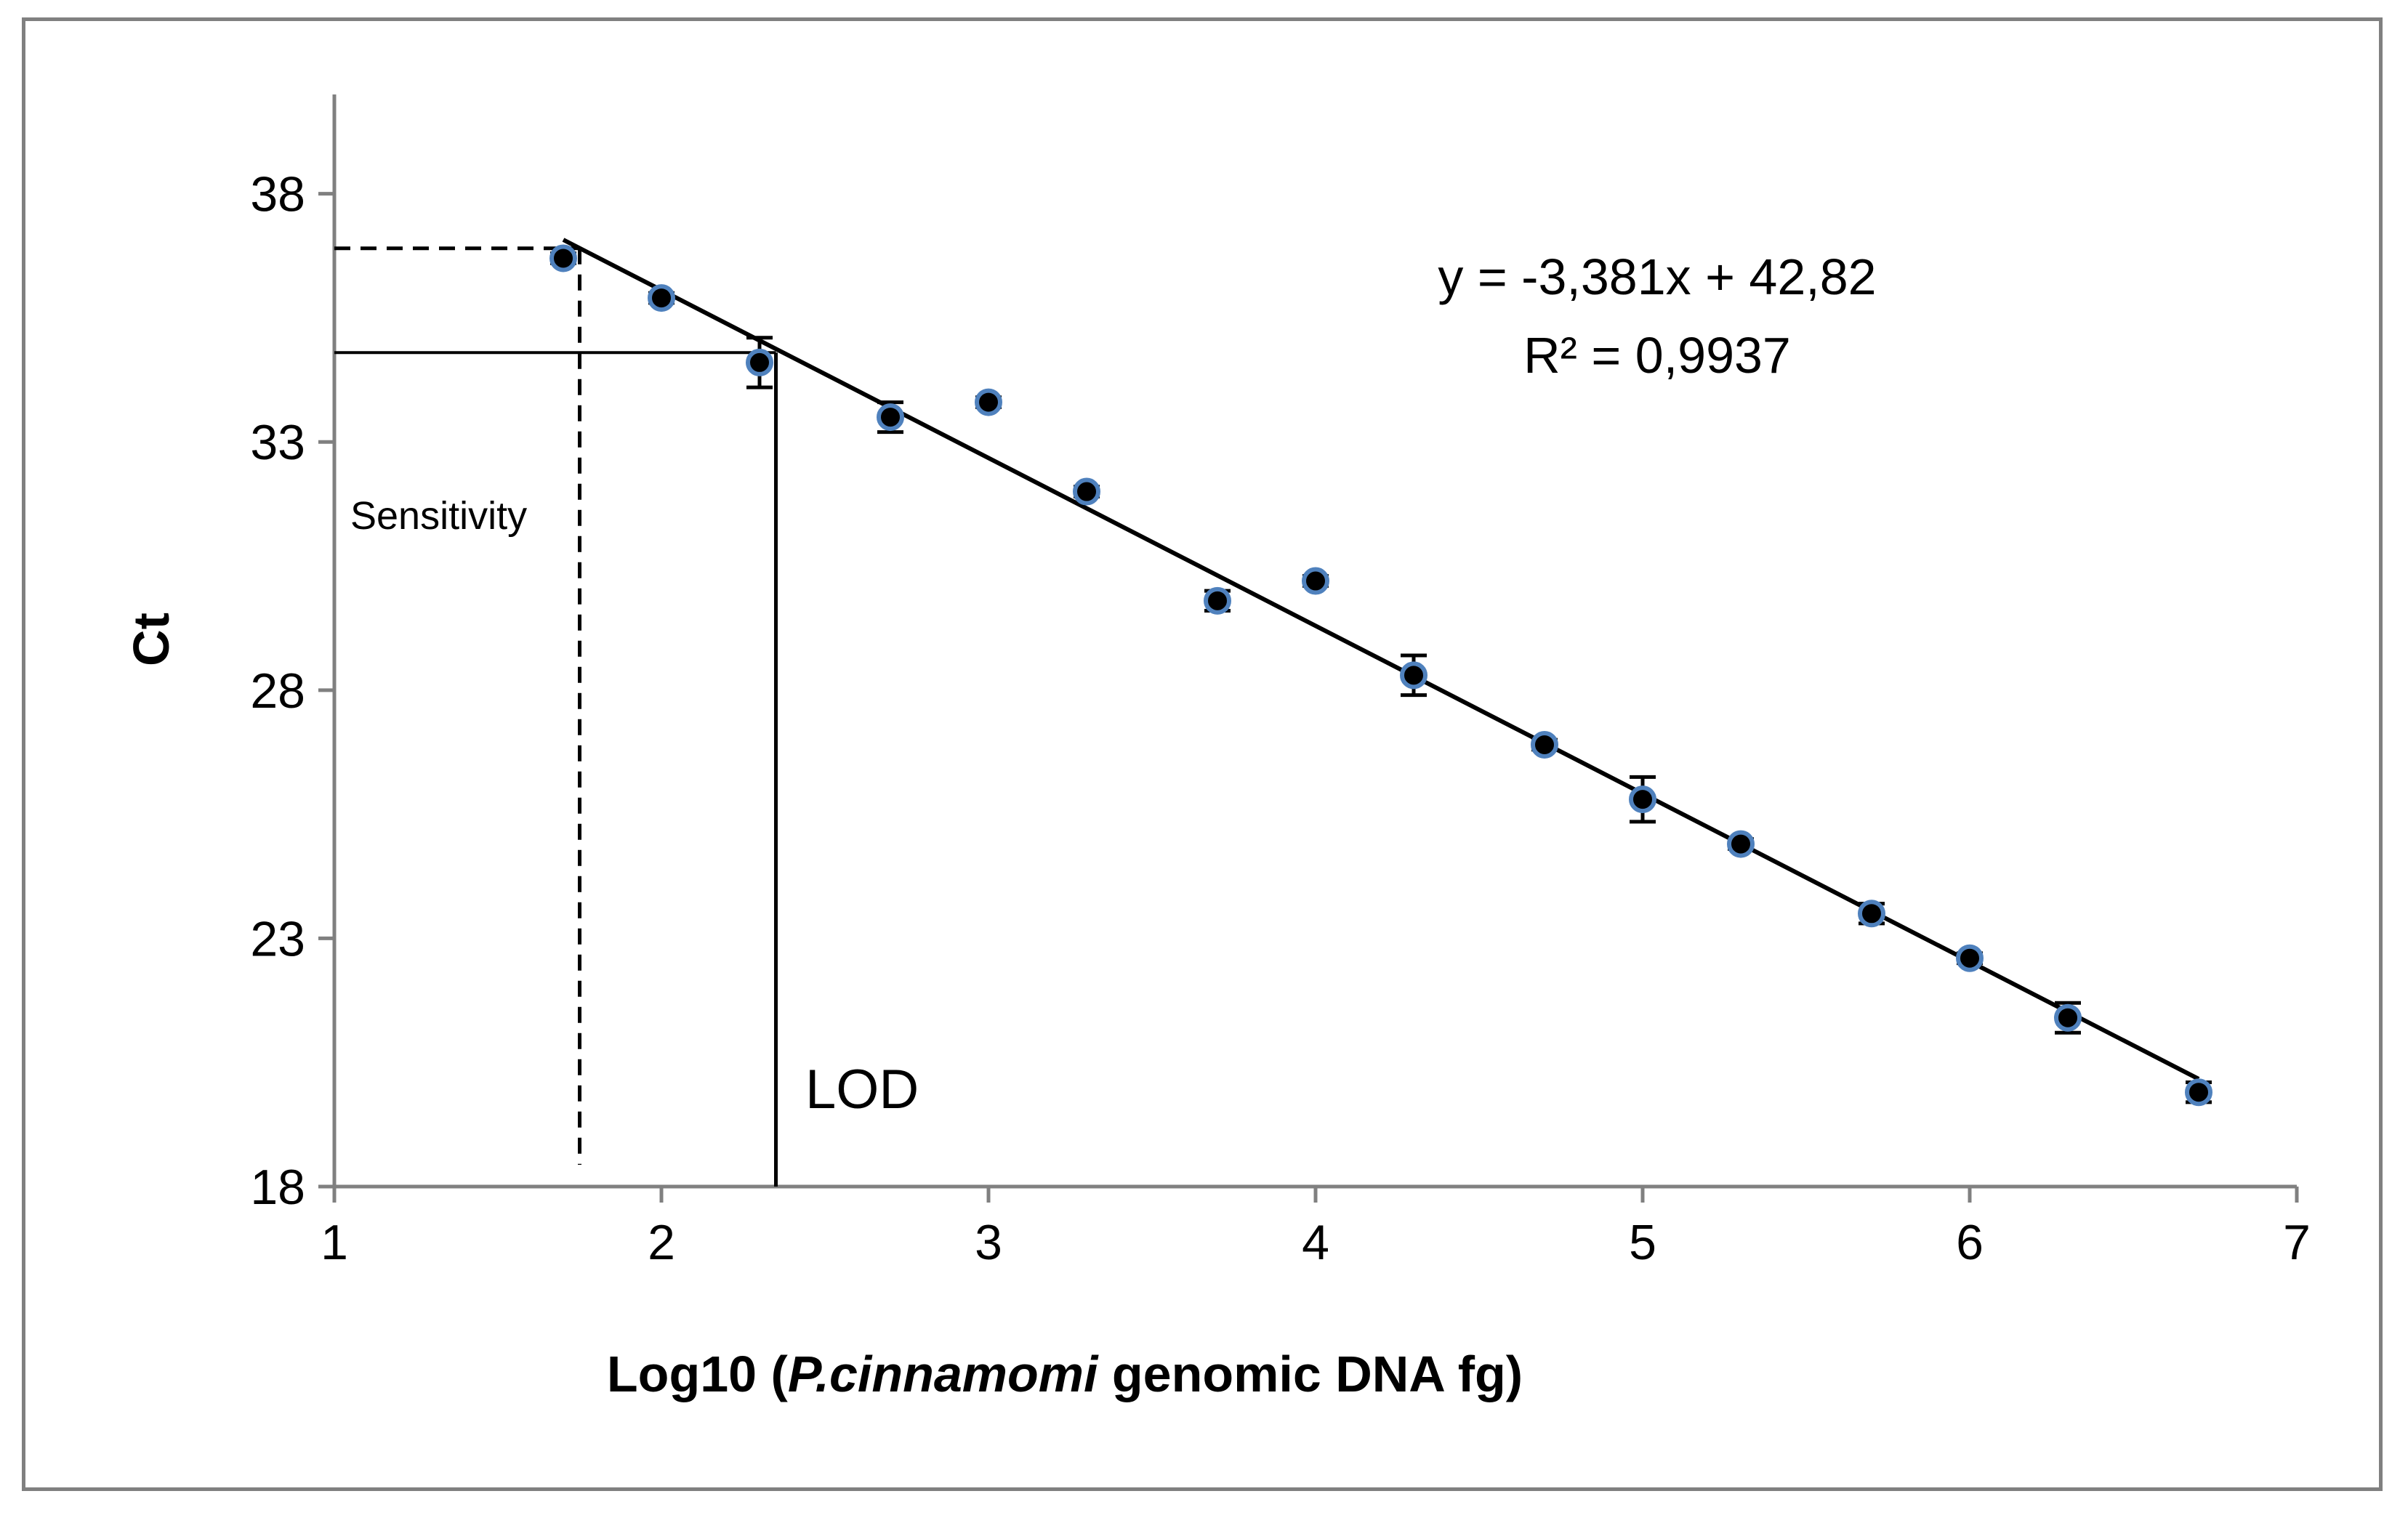  Describe the element at coordinates (2297, 1242) in the screenshot. I see `x-tick-label: 7` at that location.